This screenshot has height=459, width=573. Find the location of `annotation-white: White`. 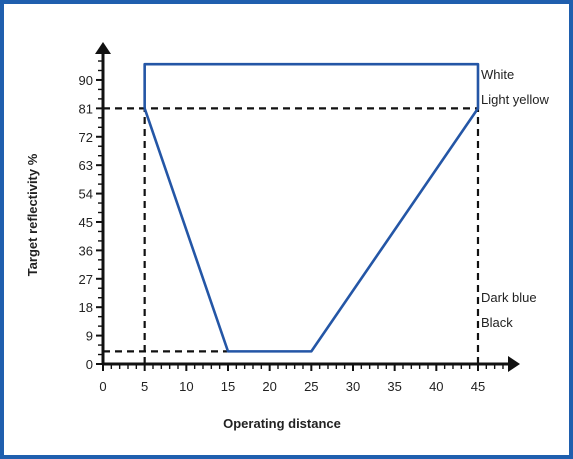

annotation-white: White is located at coordinates (497, 74).